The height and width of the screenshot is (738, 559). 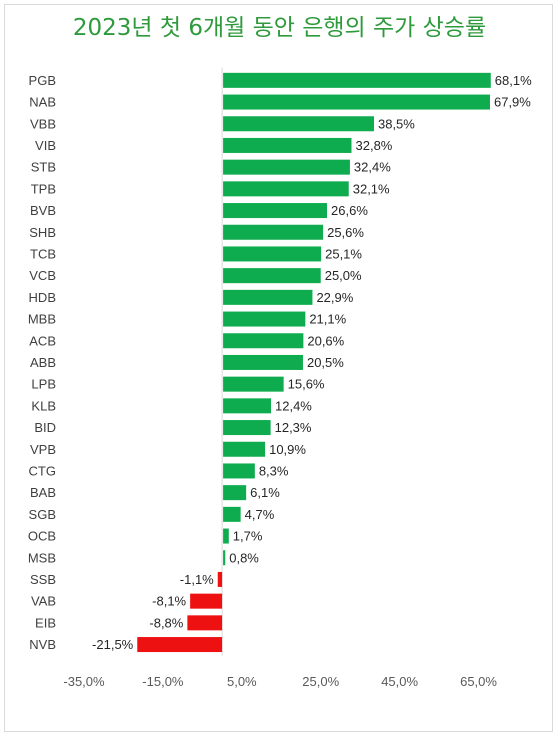 I want to click on value-label-acb: 20,6%, so click(x=325, y=340).